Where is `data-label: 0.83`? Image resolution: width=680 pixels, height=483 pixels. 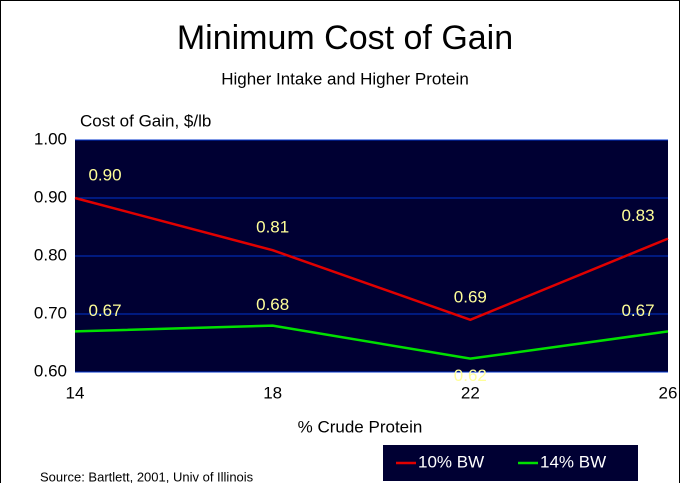 data-label: 0.83 is located at coordinates (637, 215).